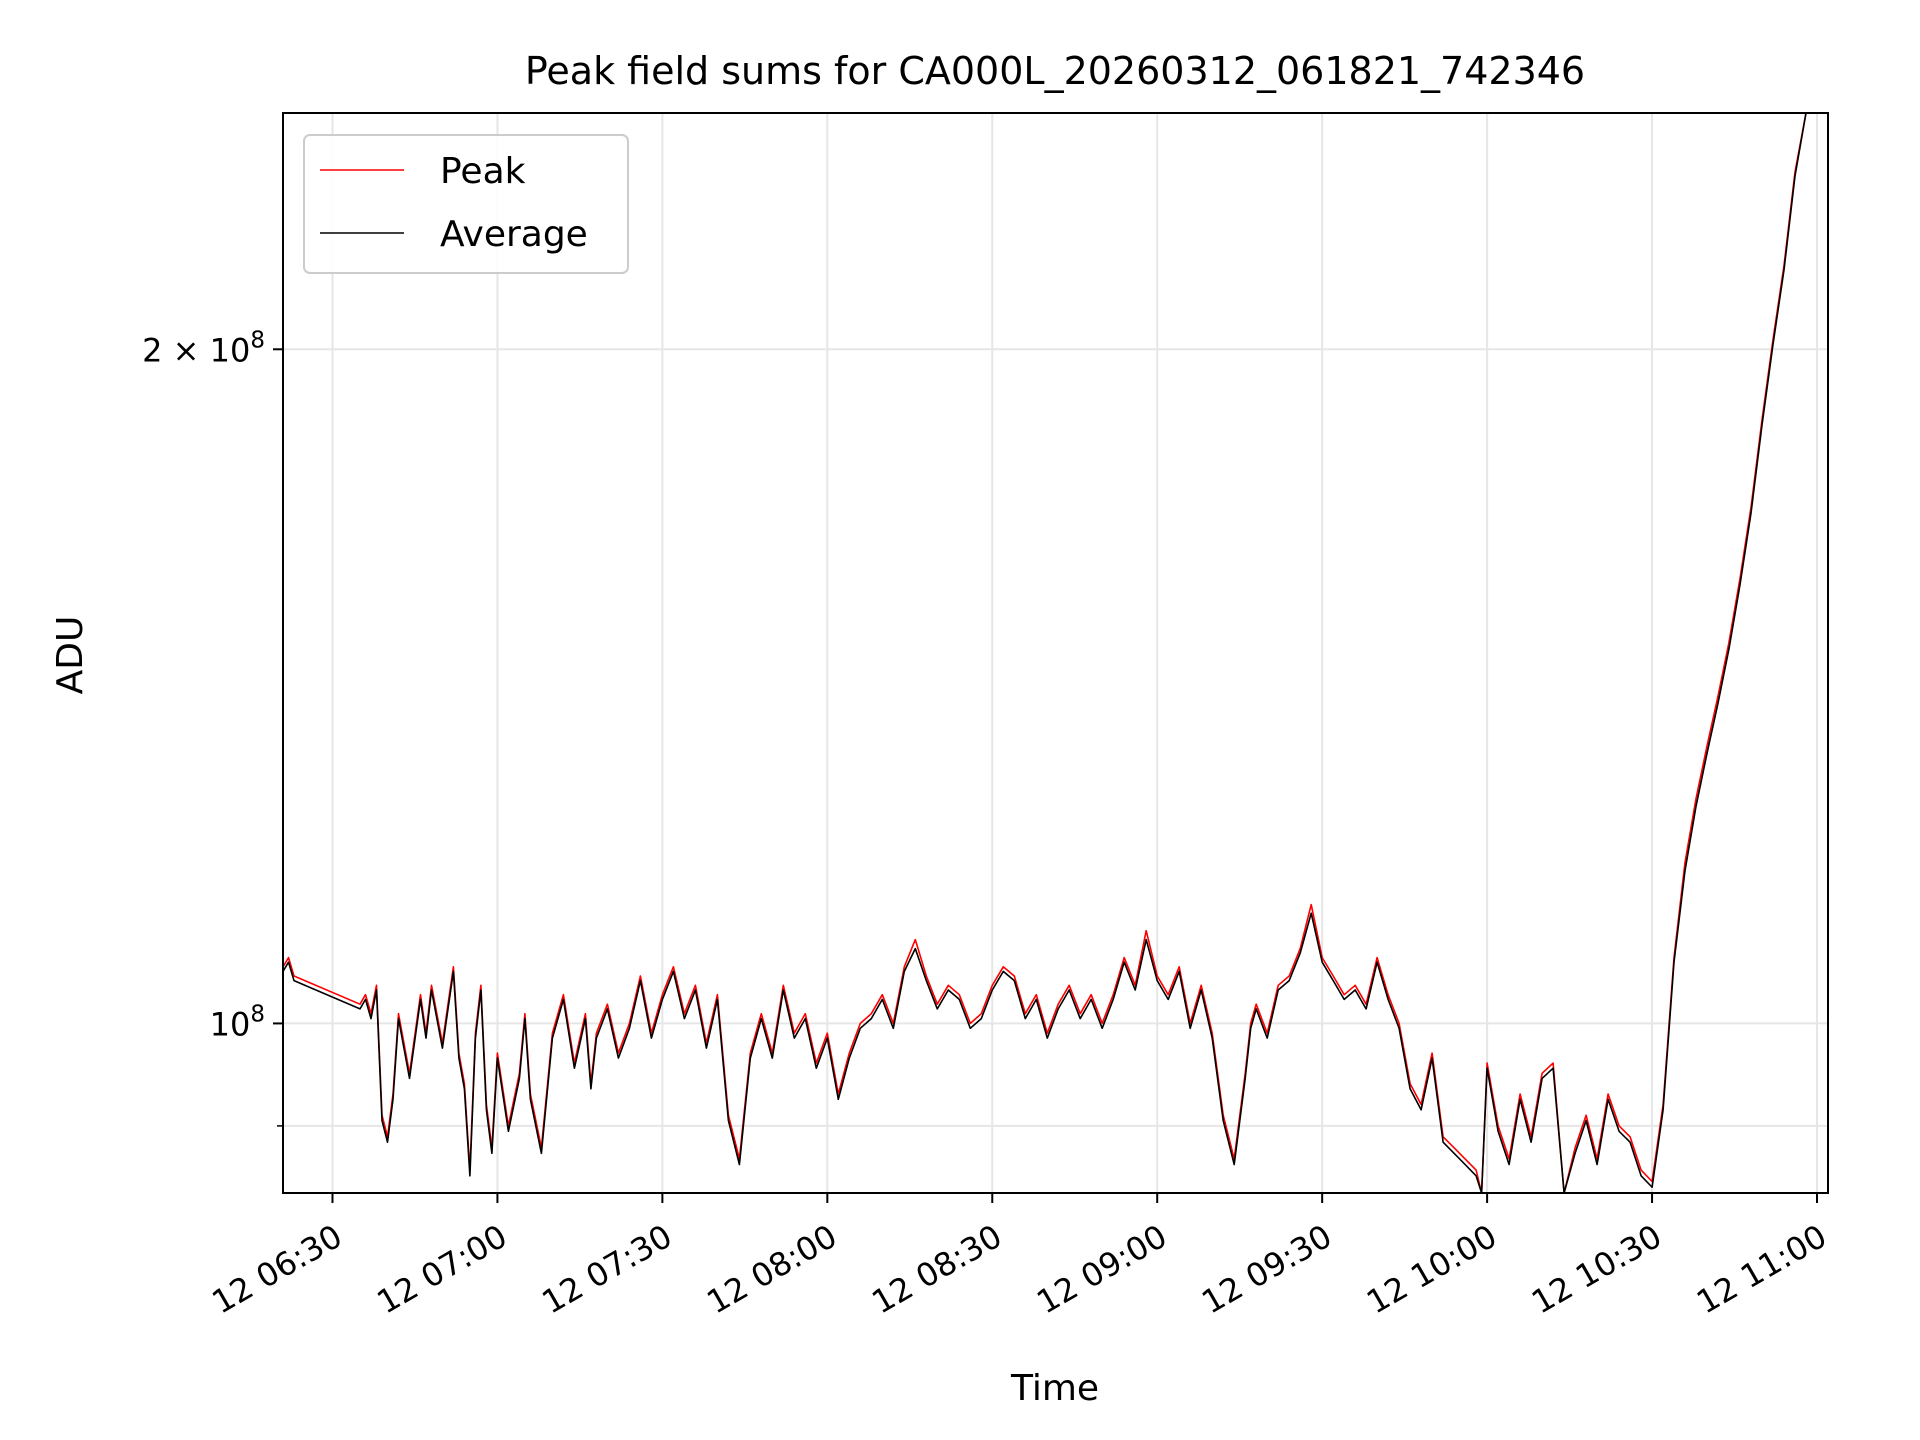 The width and height of the screenshot is (1920, 1440). What do you see at coordinates (1054, 1388) in the screenshot?
I see `x-axis-label: Time` at bounding box center [1054, 1388].